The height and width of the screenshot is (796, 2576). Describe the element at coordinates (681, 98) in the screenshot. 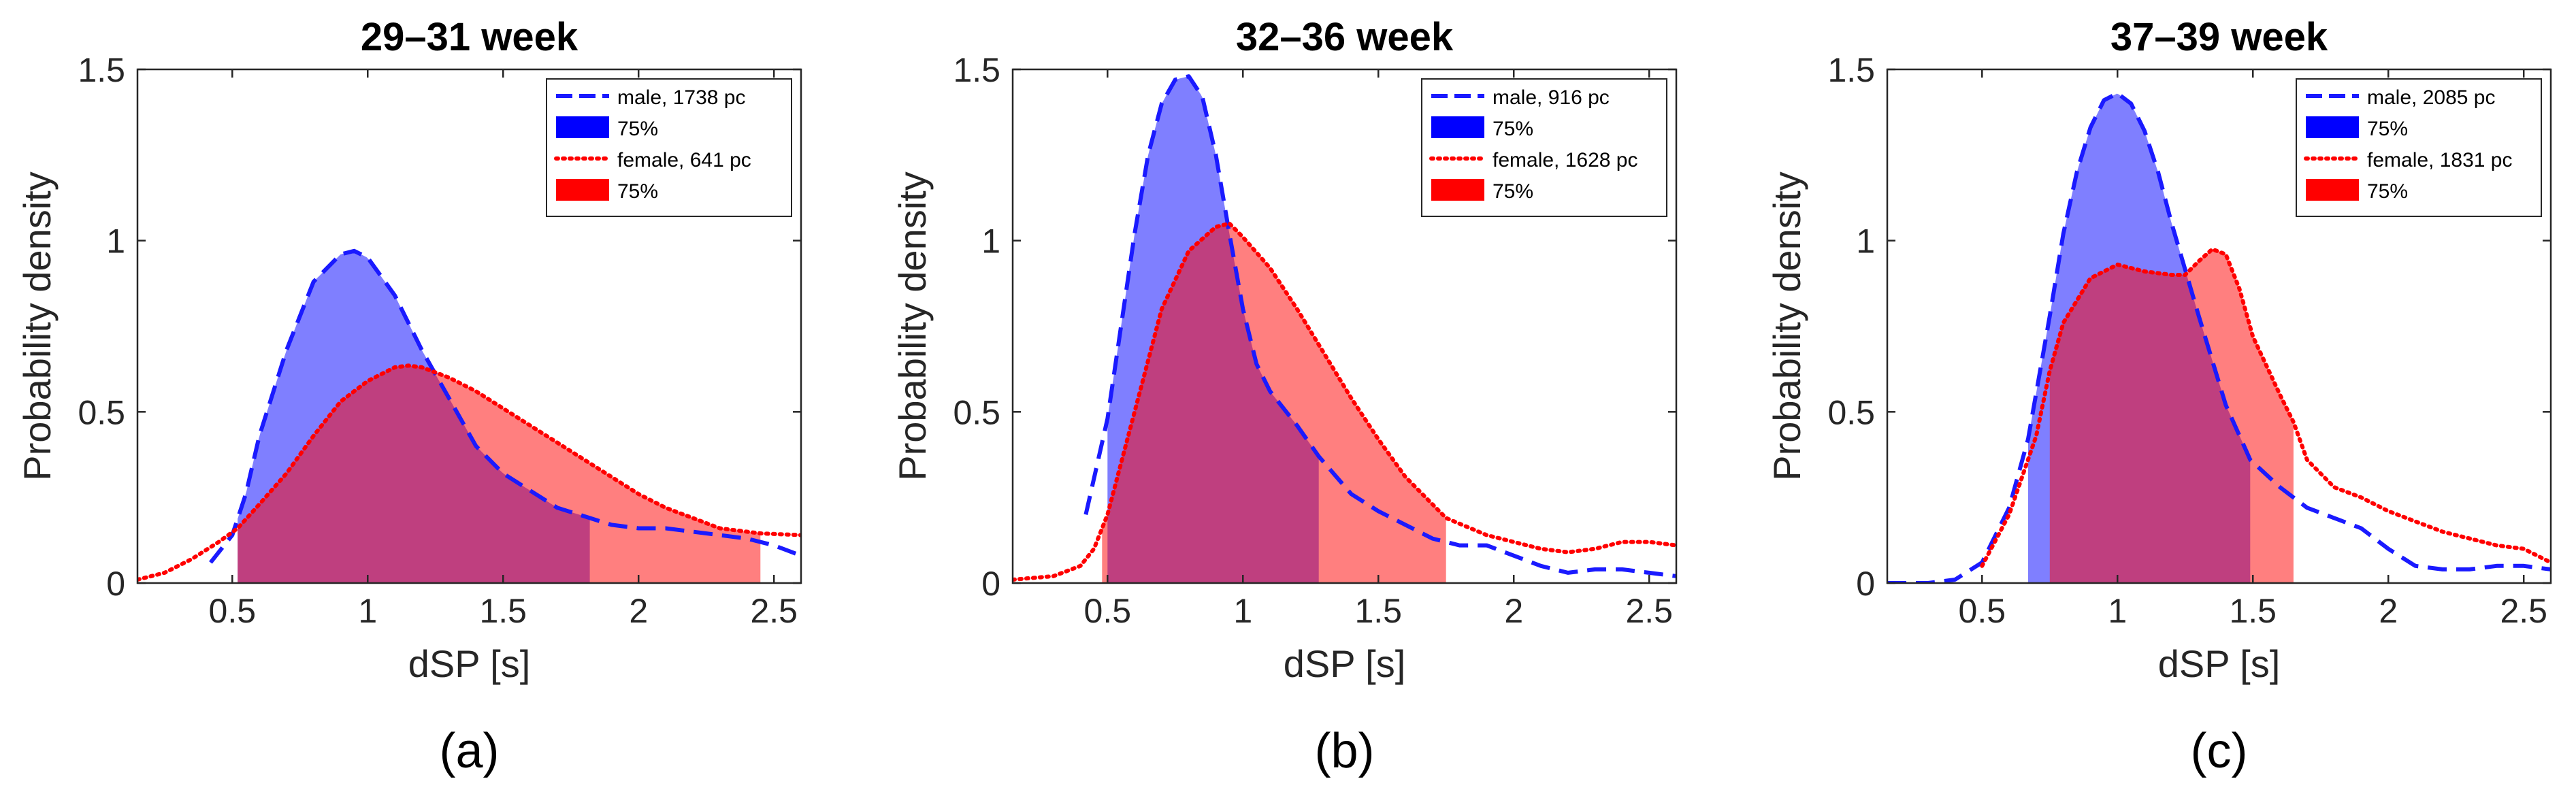

I see `legend-entry: male, 1738 pc` at that location.